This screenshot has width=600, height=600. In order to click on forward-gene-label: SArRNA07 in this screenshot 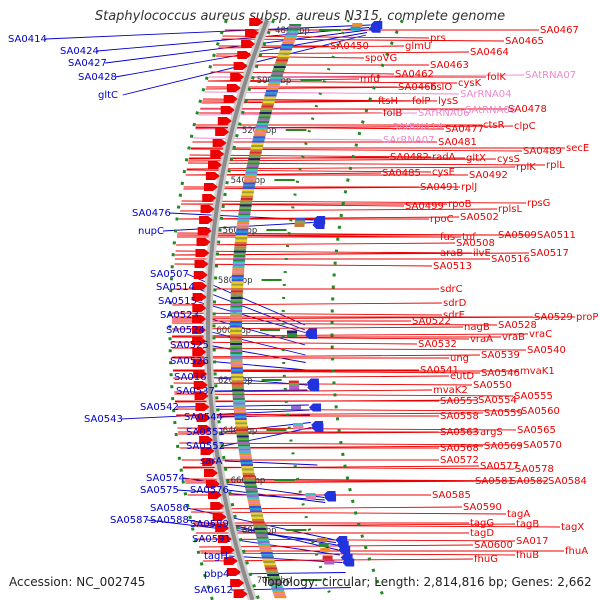, I will do `click(408, 140)`.